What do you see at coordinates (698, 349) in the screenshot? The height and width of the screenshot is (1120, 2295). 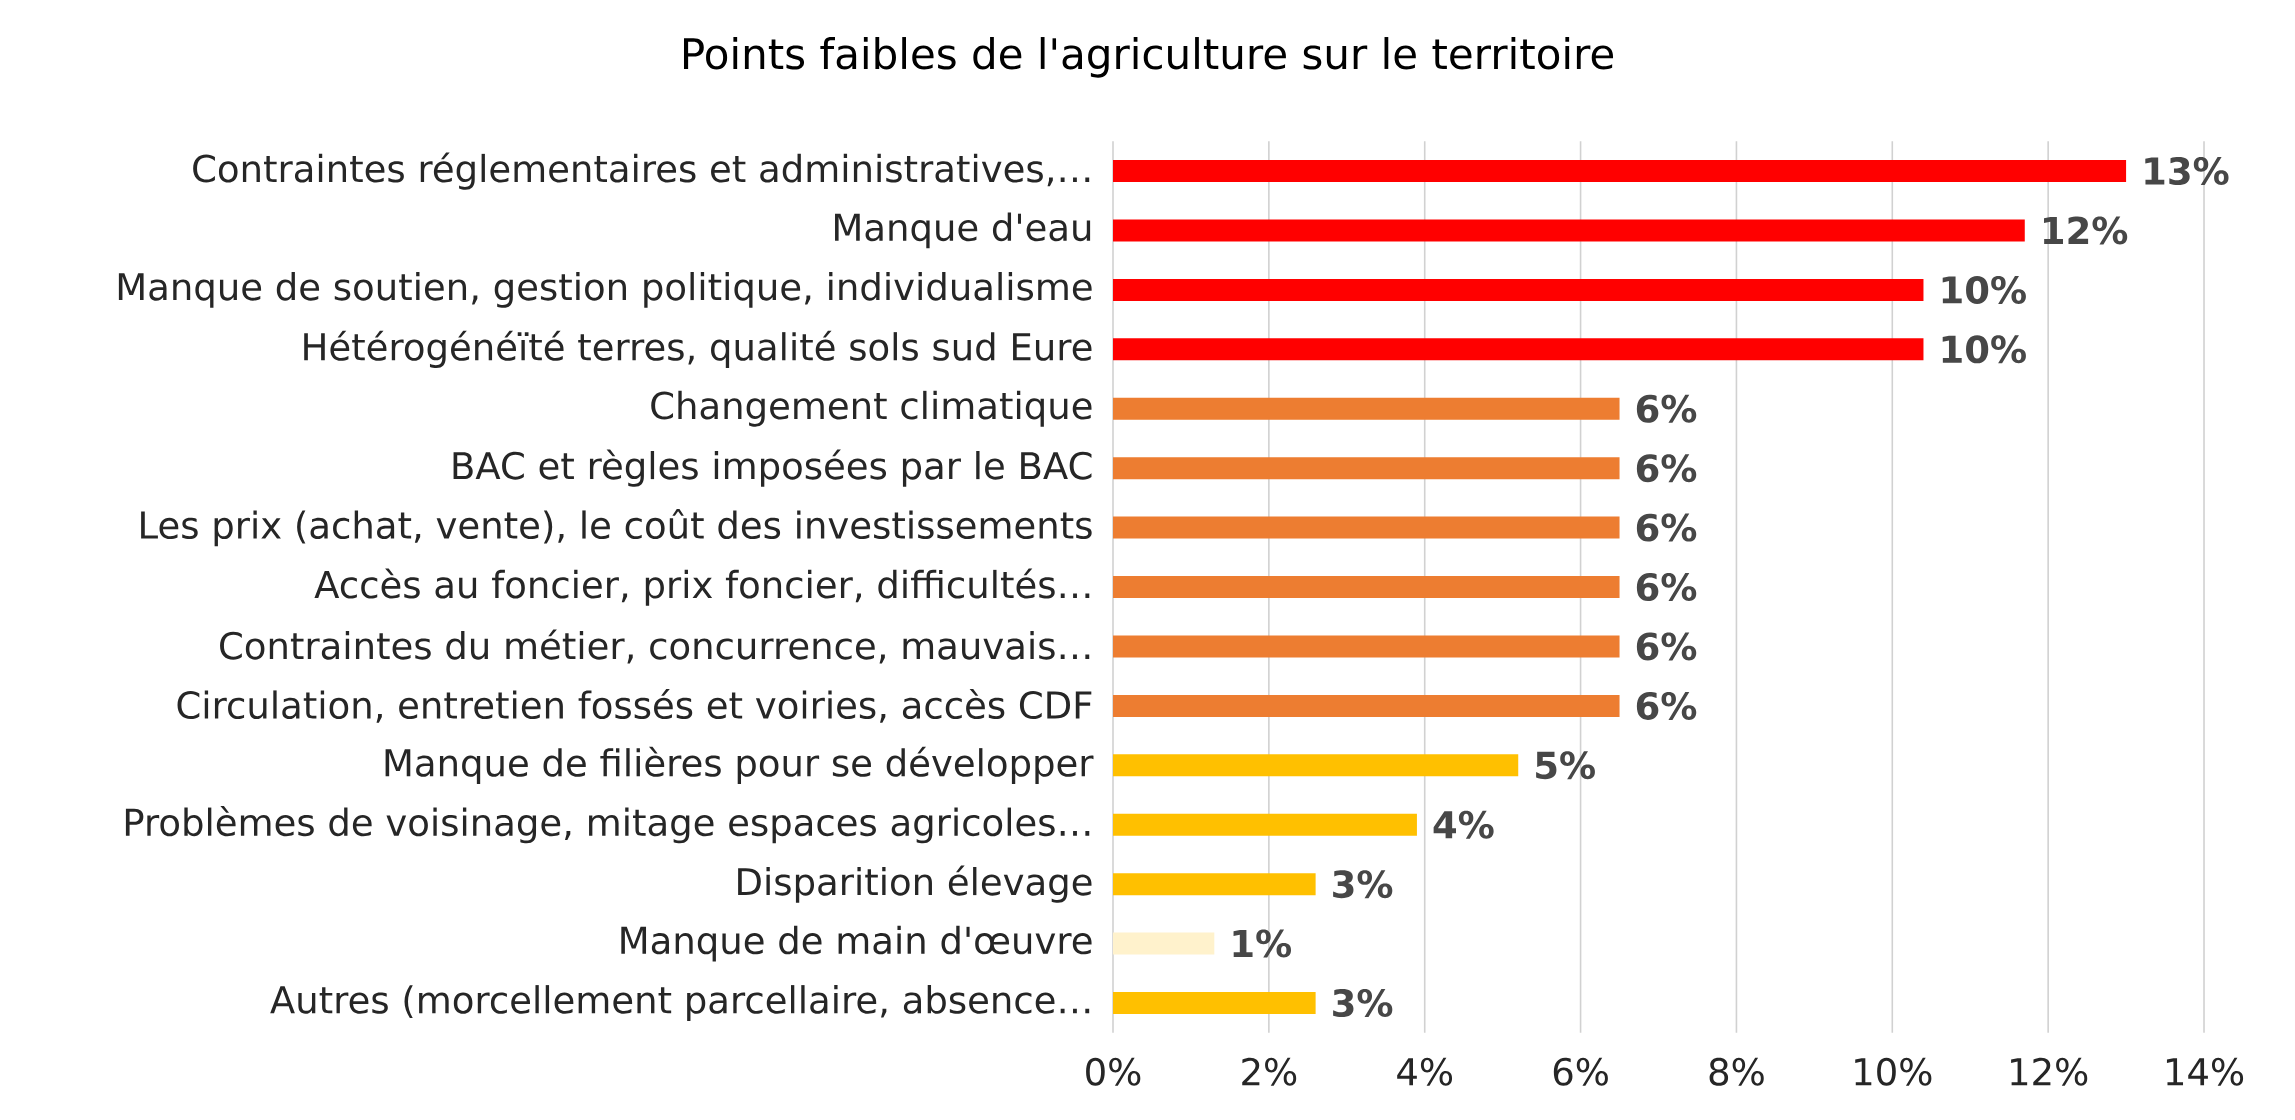 I see `y-tick-label: Hétérogénéïté terres, qualité sols sud Eure` at bounding box center [698, 349].